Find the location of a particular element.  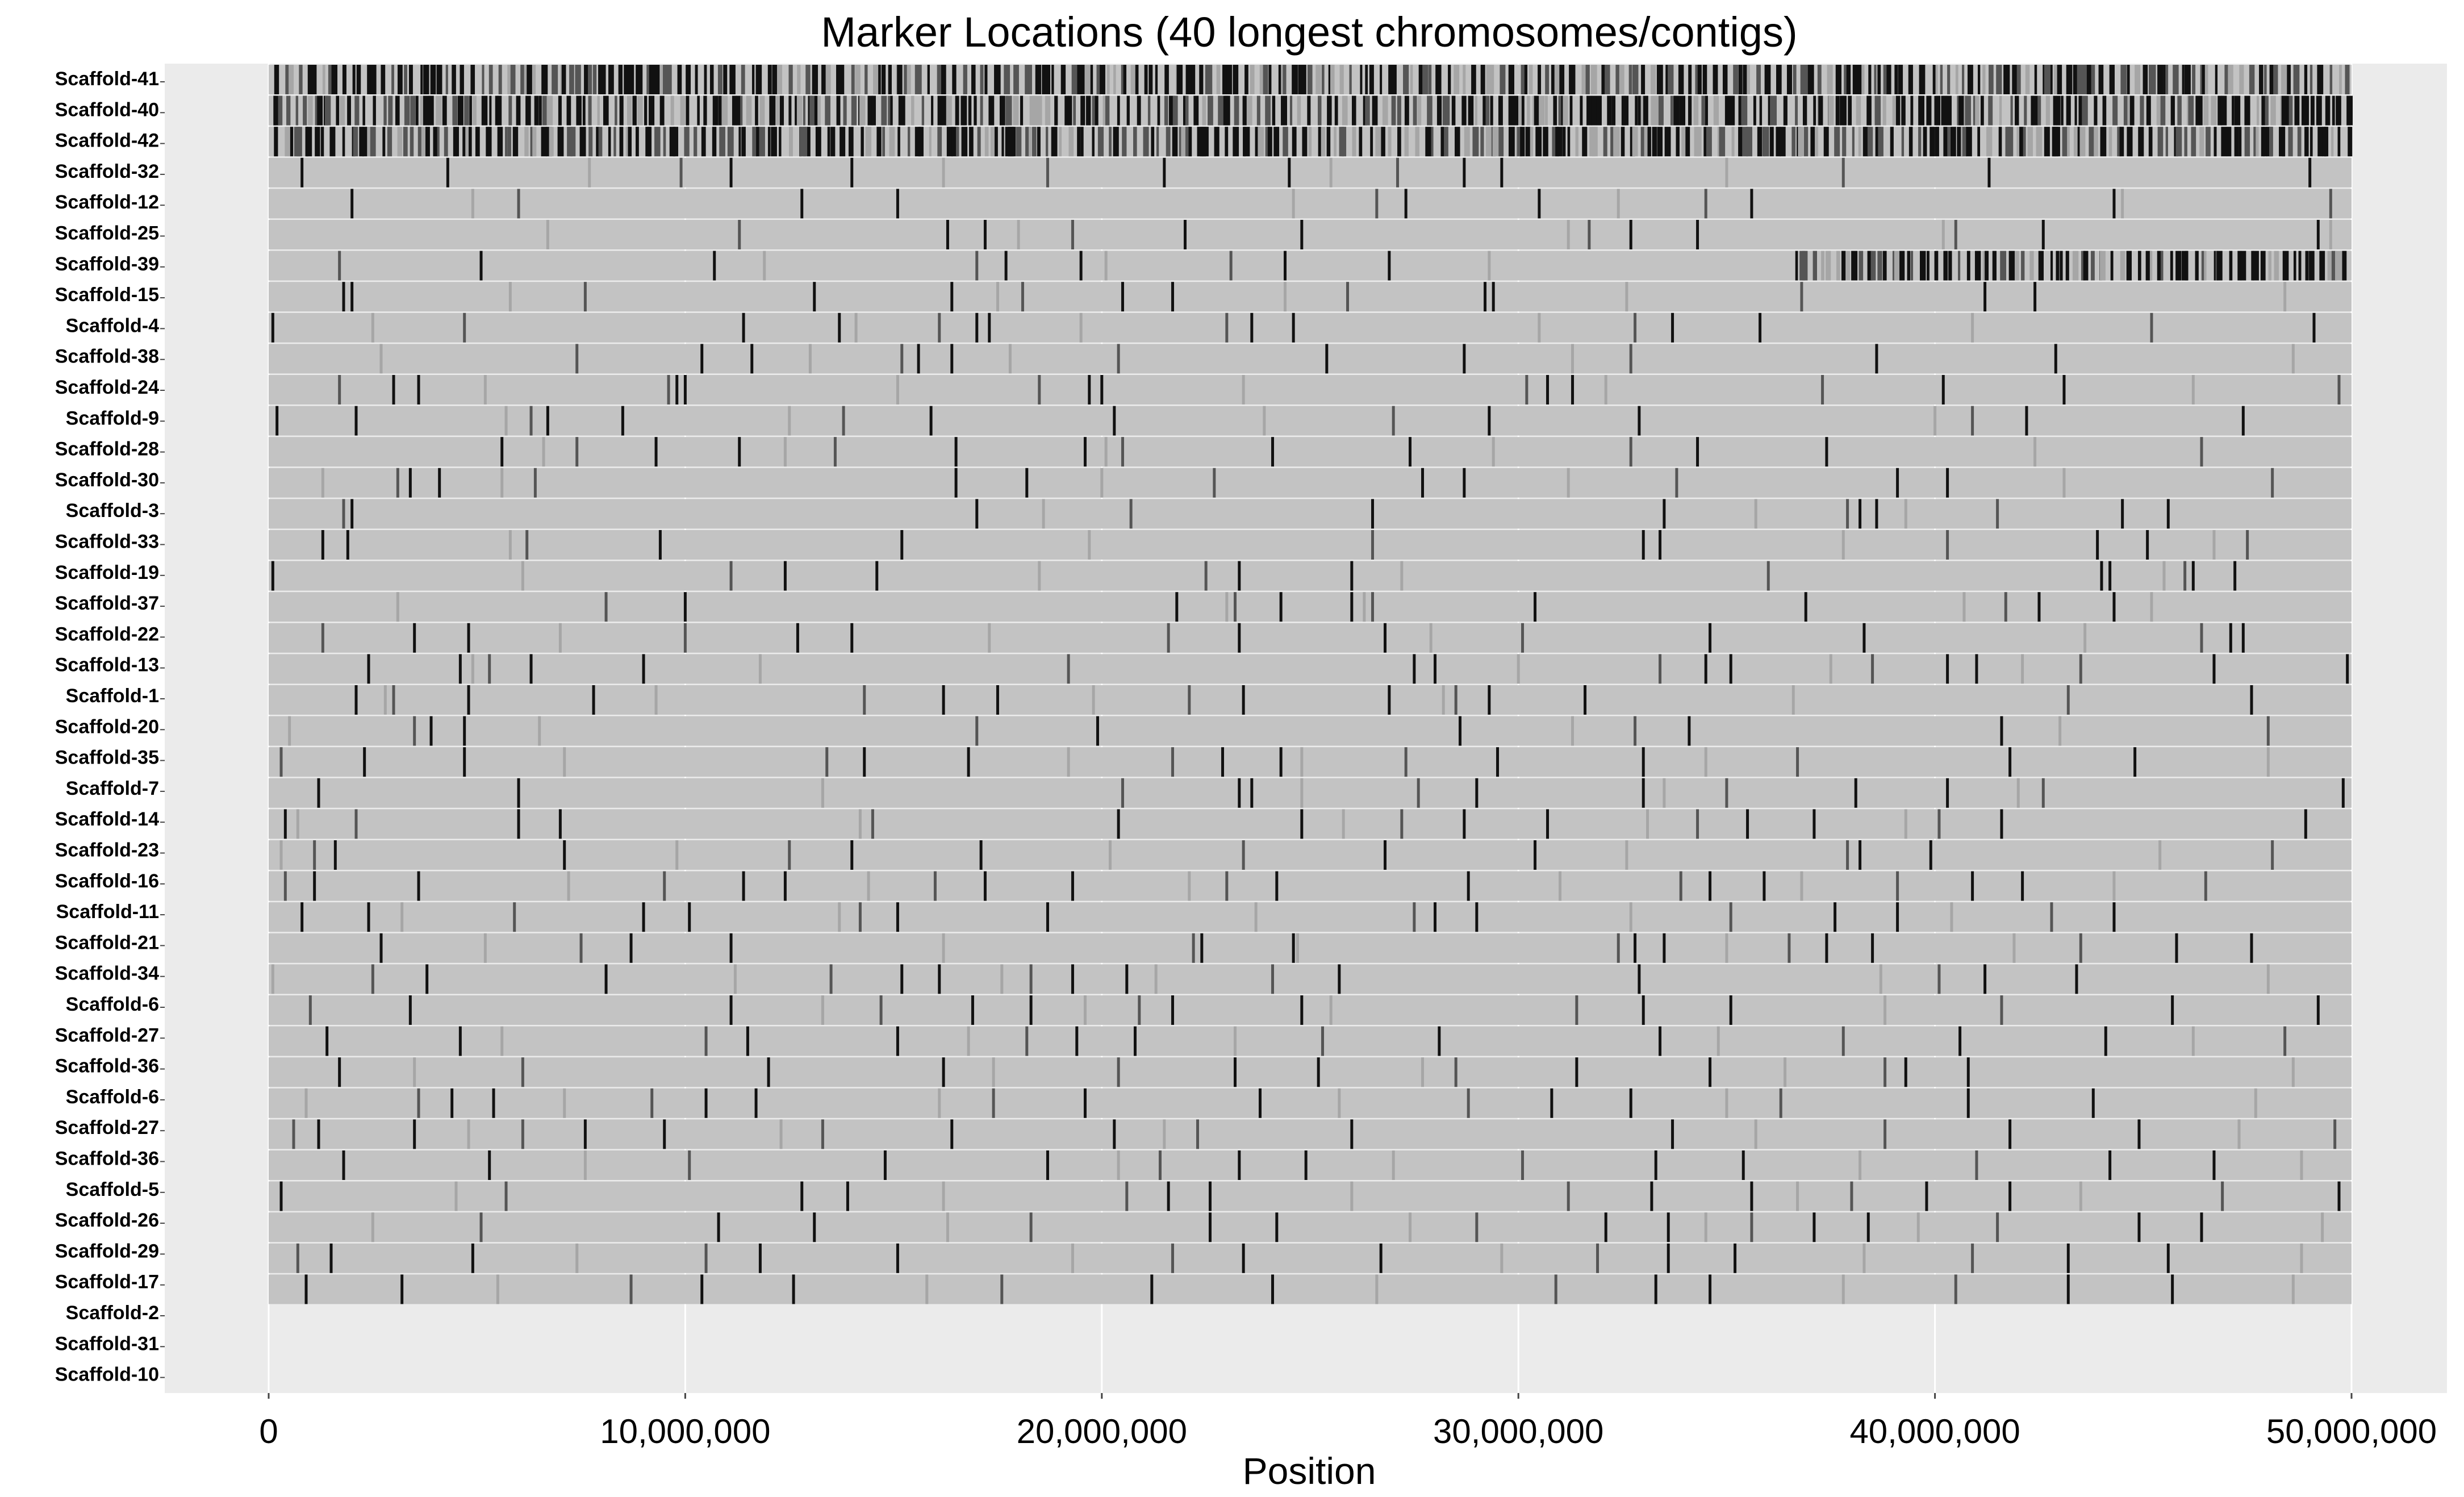

y-tick-label: Scaffold-6 is located at coordinates (112, 1004).